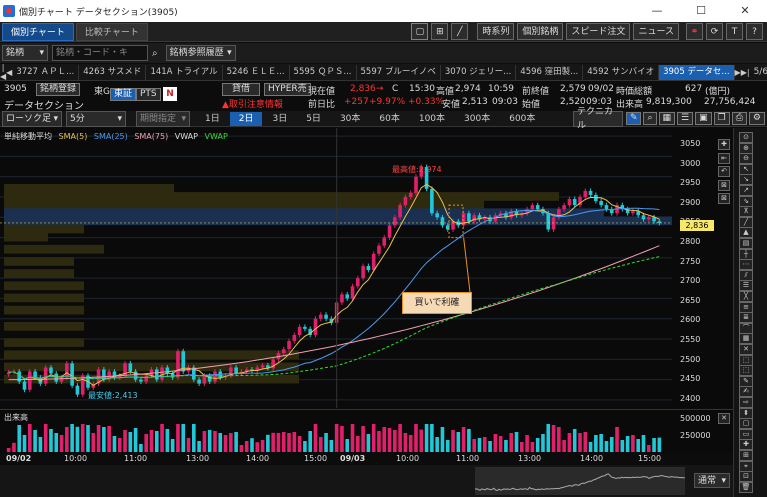  What do you see at coordinates (746, 487) in the screenshot?
I see `drawing-tool-icon: 🗑` at bounding box center [746, 487].